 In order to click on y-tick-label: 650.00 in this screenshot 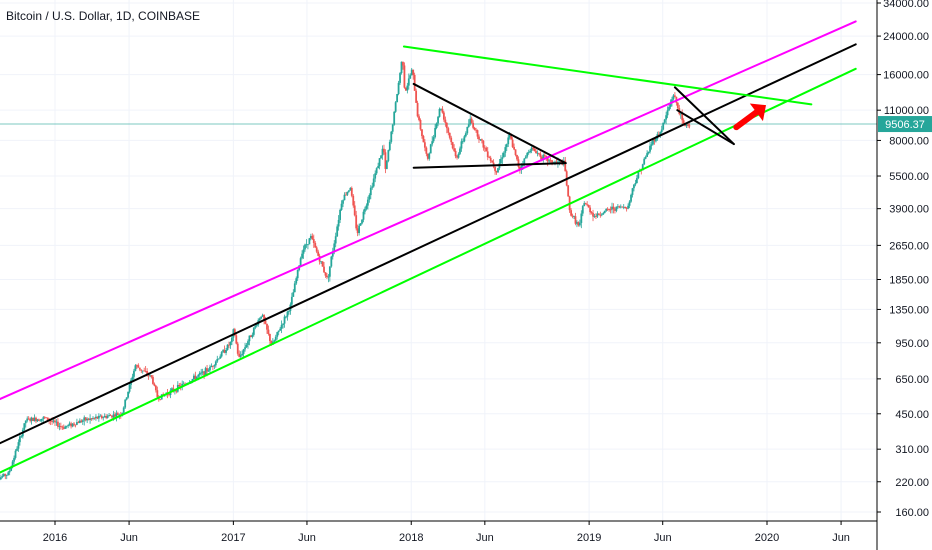, I will do `click(912, 380)`.